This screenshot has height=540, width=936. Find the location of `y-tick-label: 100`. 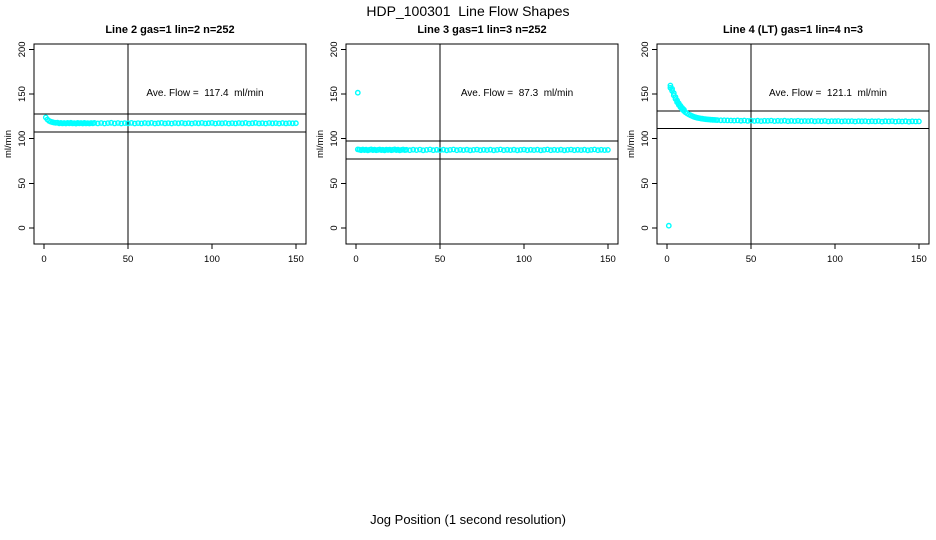

y-tick-label: 100 is located at coordinates (645, 139).